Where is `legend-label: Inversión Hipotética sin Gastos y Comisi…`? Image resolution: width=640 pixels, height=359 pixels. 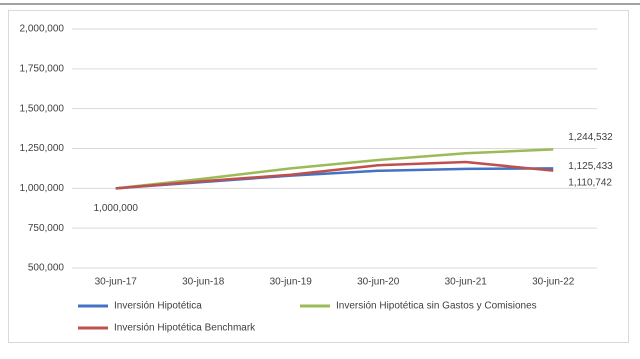 legend-label: Inversión Hipotética sin Gastos y Comisi… is located at coordinates (436, 306).